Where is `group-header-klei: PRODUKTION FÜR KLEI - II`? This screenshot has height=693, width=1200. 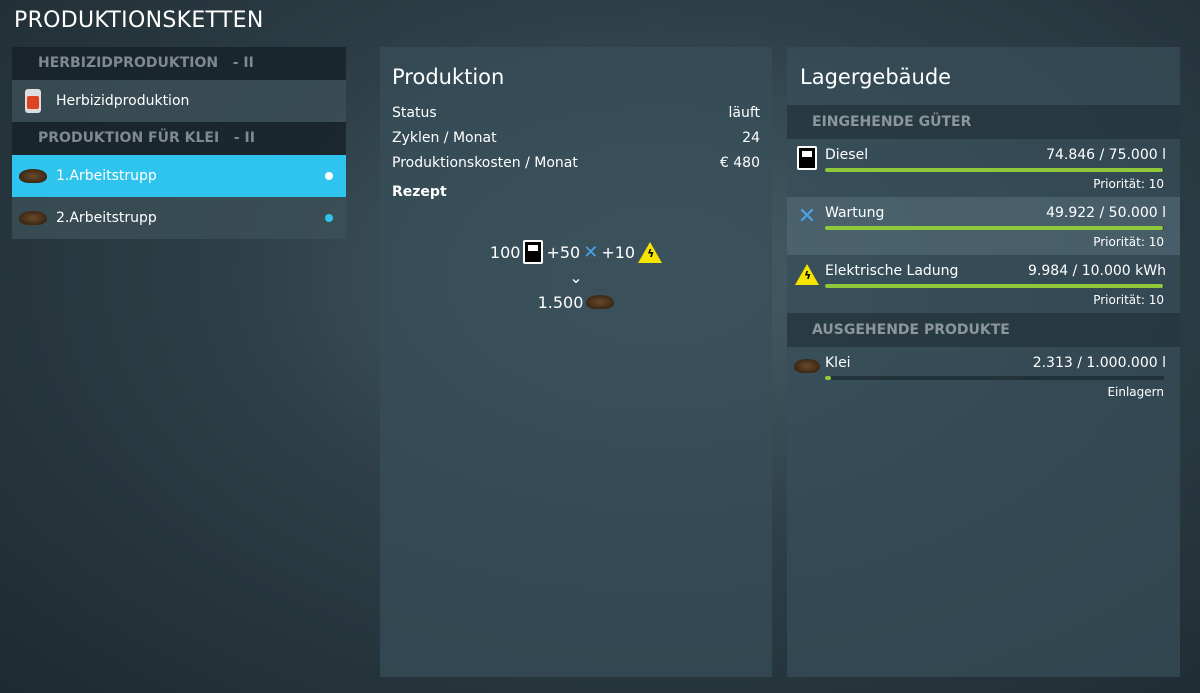
group-header-klei: PRODUKTION FÜR KLEI - II is located at coordinates (179, 138).